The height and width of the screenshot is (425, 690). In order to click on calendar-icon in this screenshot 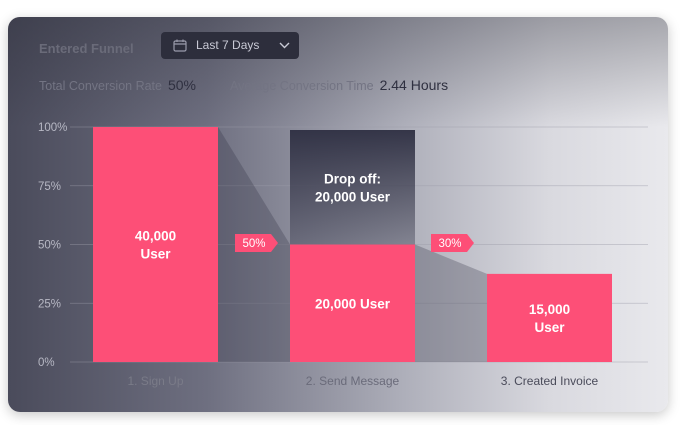, I will do `click(180, 45)`.